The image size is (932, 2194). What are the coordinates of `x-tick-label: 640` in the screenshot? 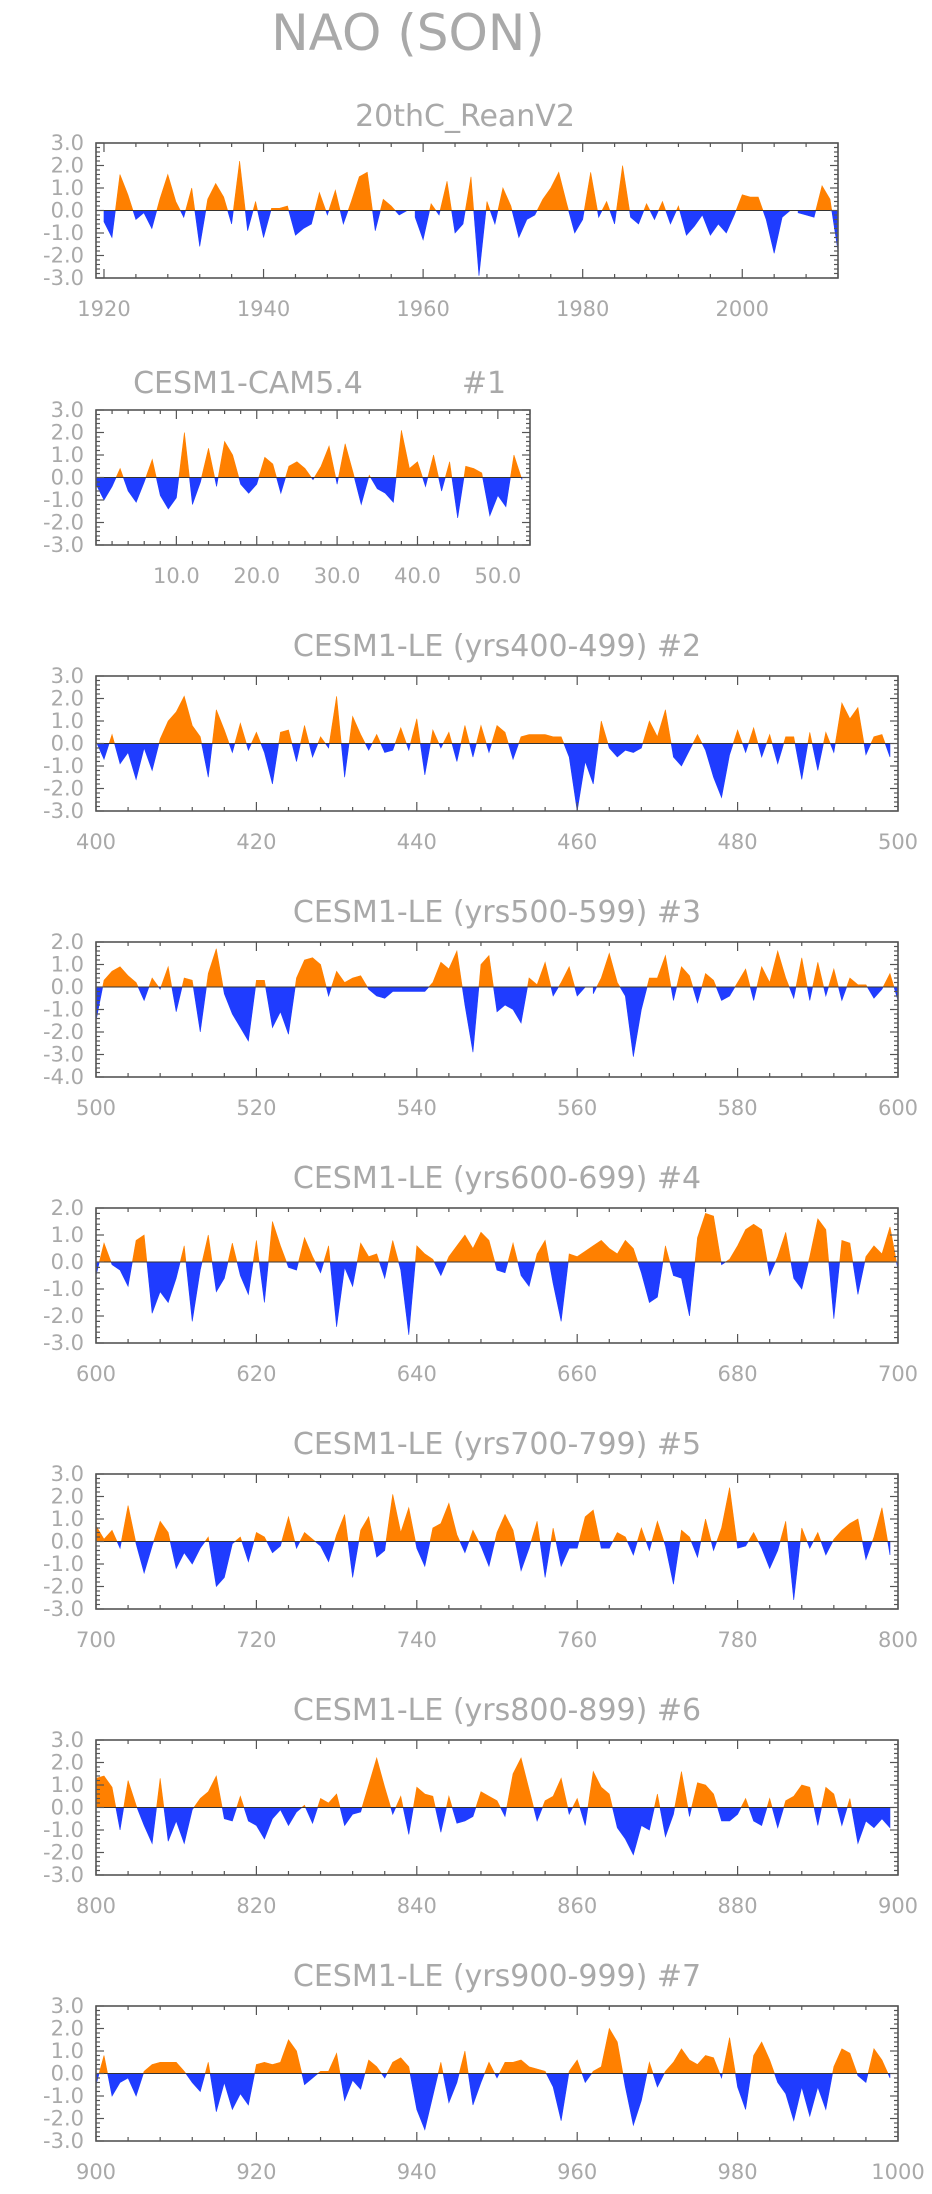 It's located at (417, 1374).